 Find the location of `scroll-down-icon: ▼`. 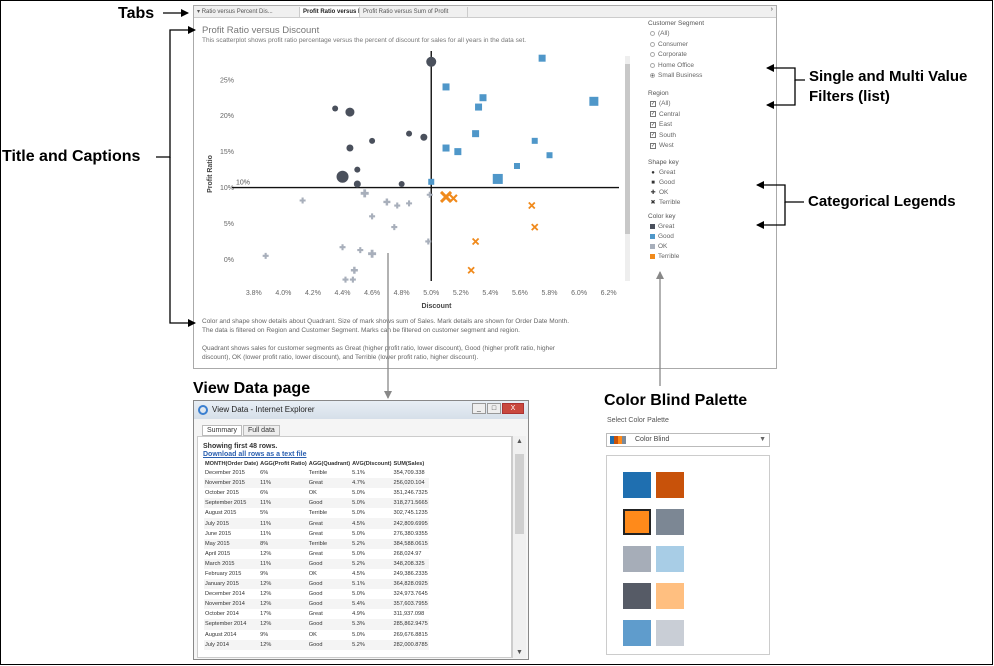

scroll-down-icon: ▼ is located at coordinates (519, 652).